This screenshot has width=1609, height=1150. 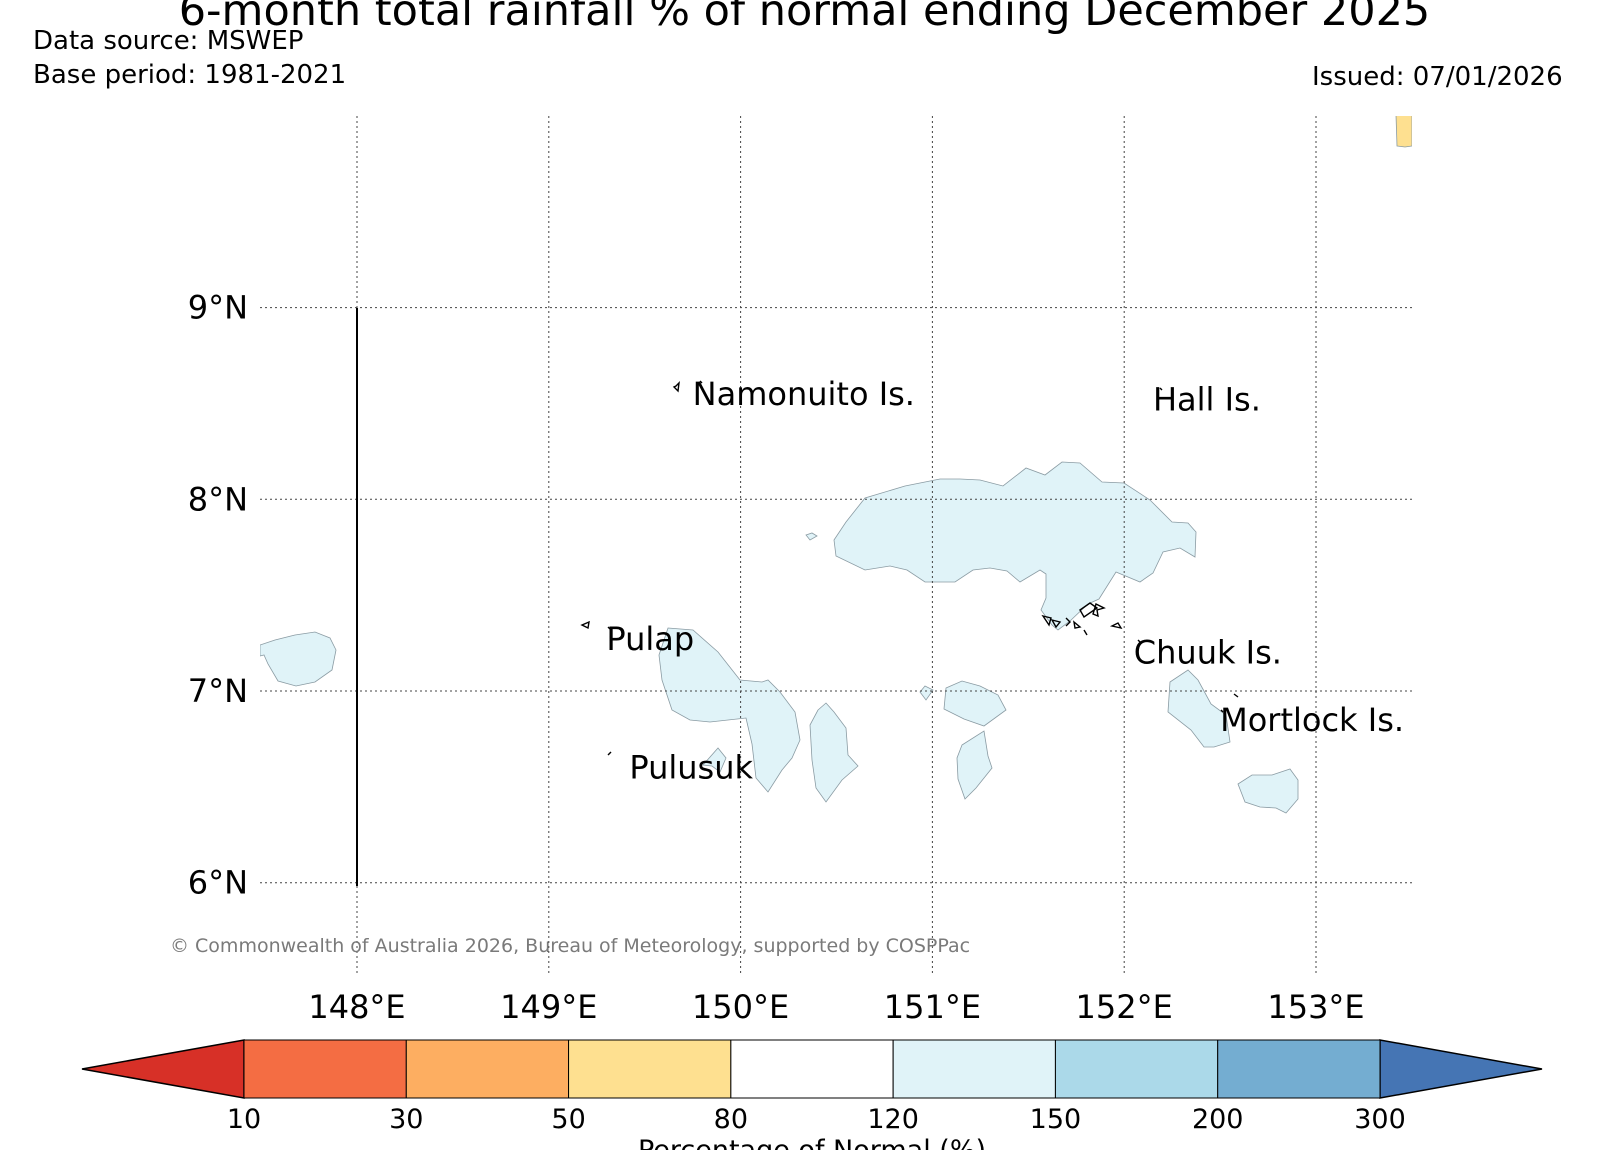 What do you see at coordinates (1015, 546) in the screenshot?
I see `island-chuuk-main` at bounding box center [1015, 546].